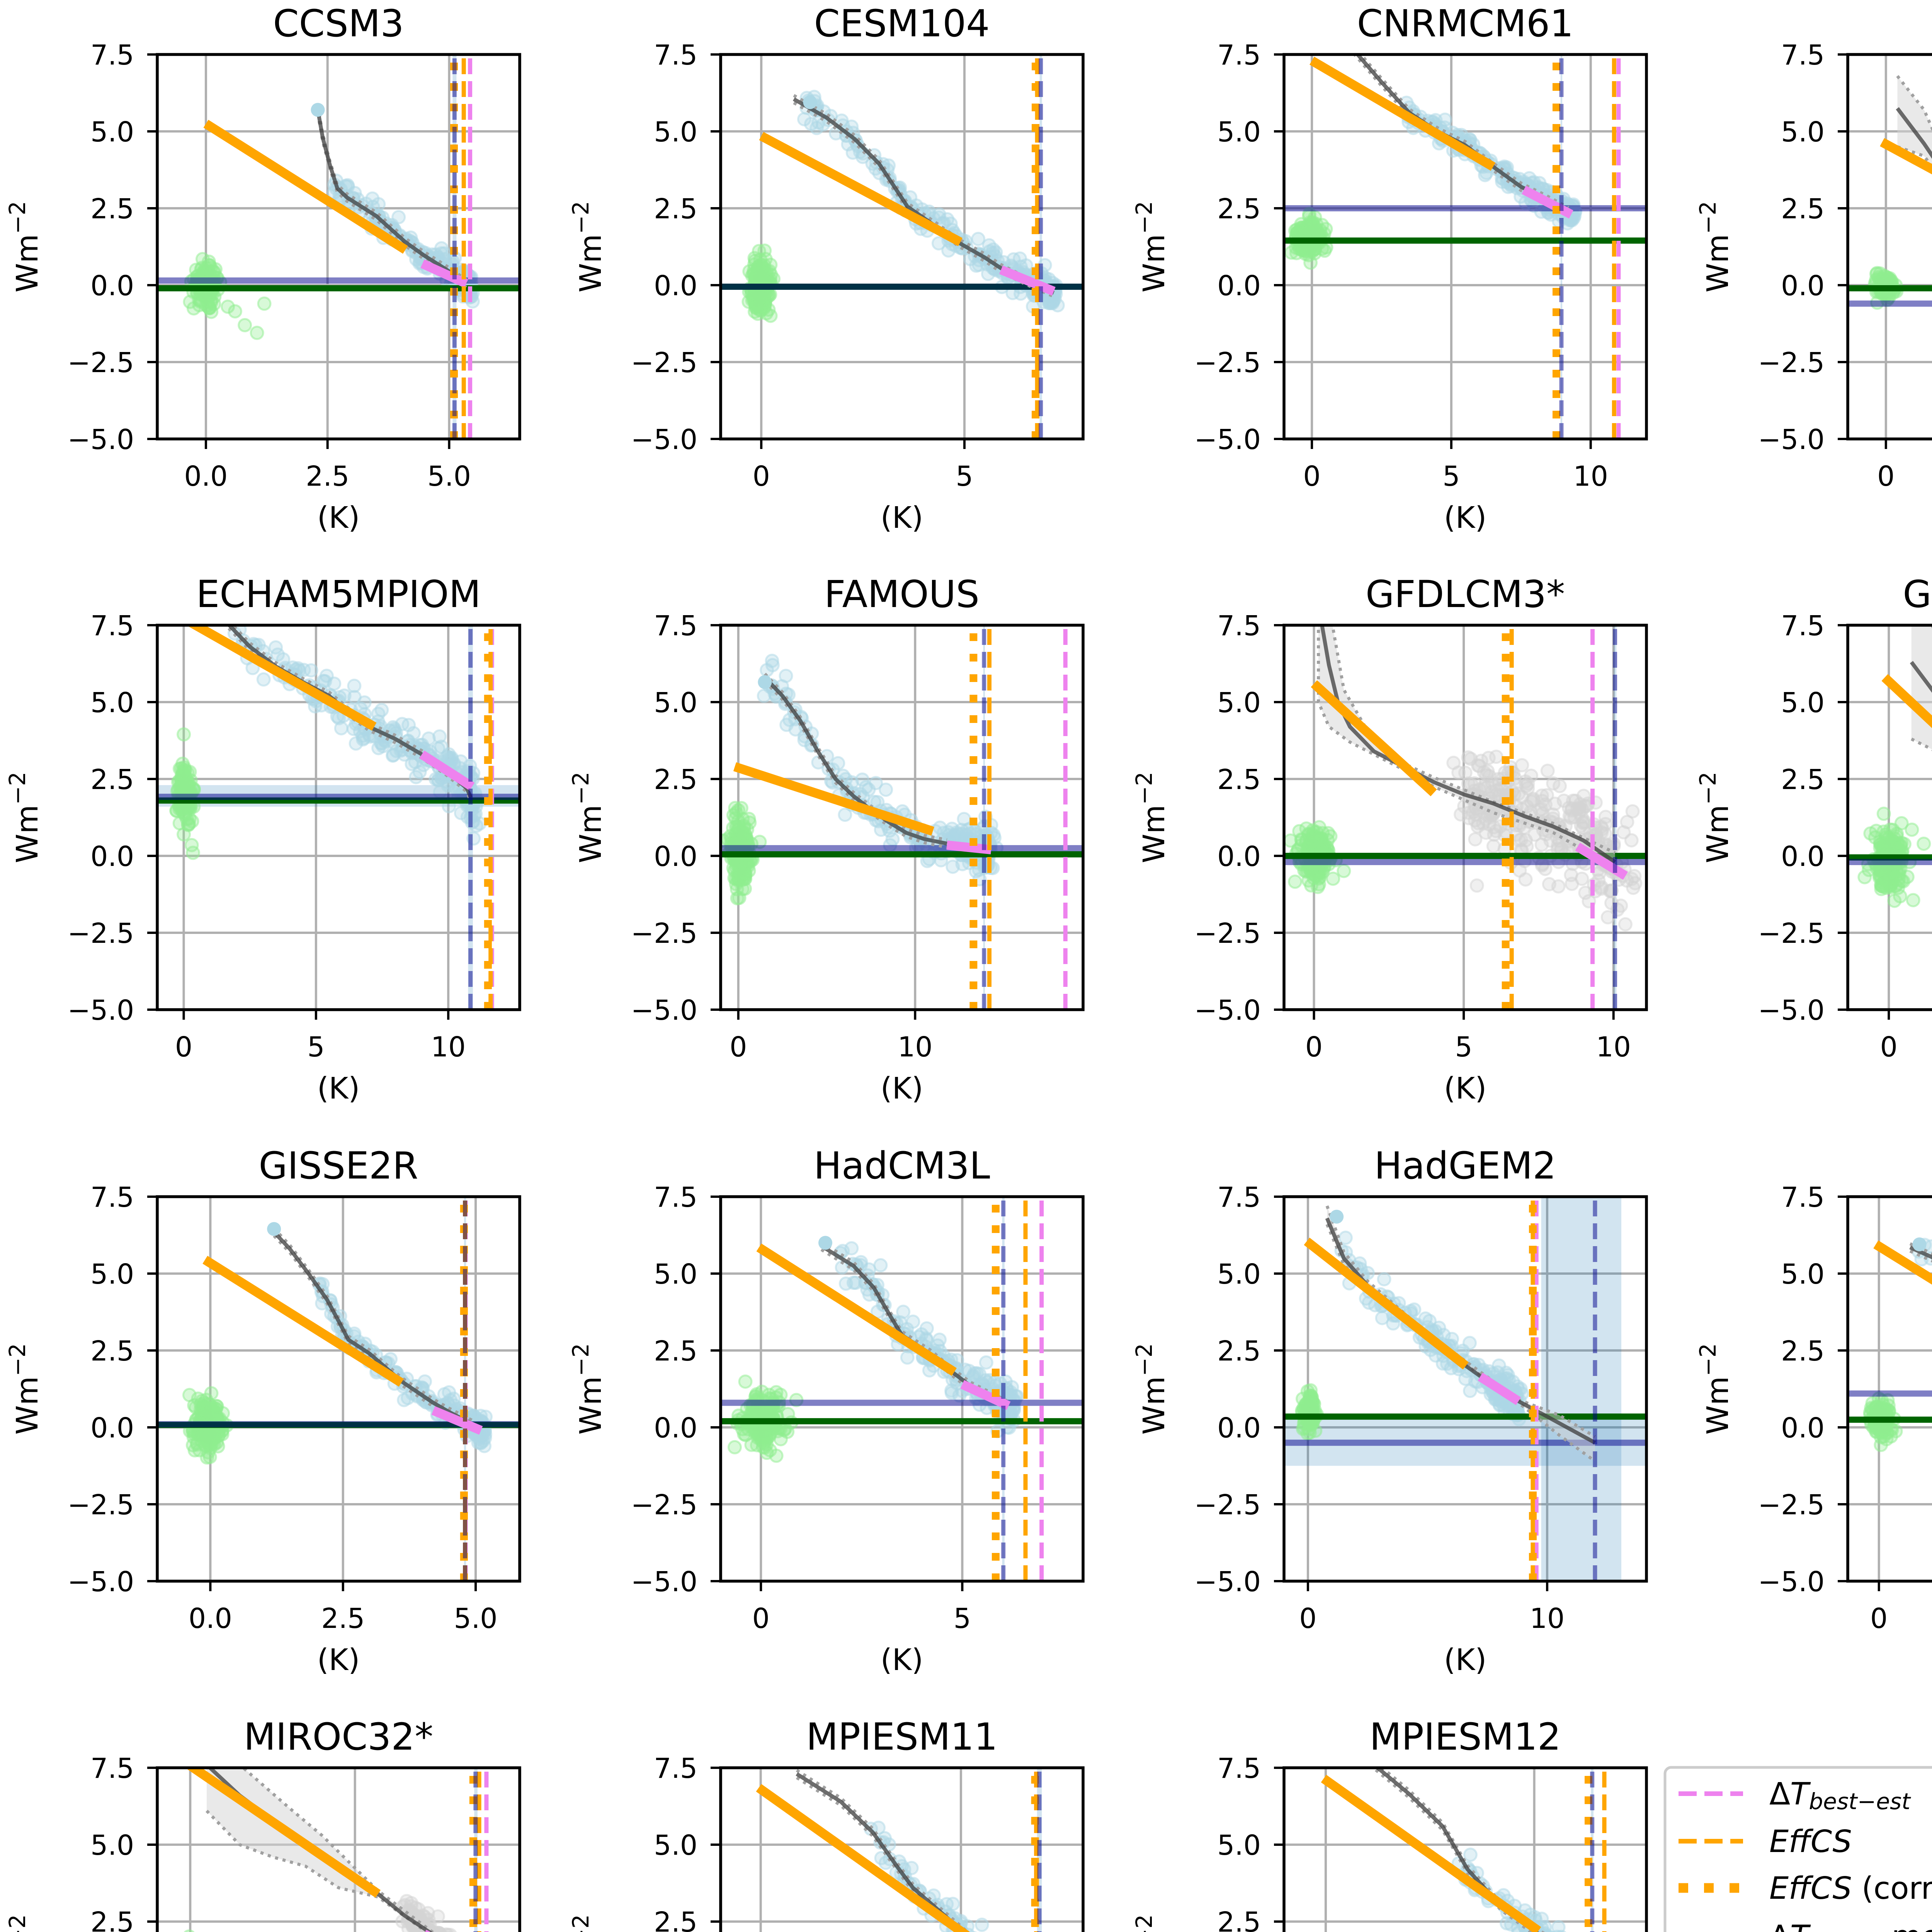 This screenshot has width=1932, height=1932. I want to click on panel-famous: 0 10 −5.0 −2.5 0.0 2.5 5.0 7.5 FAMOUS (K) Wm−2, so click(827, 840).